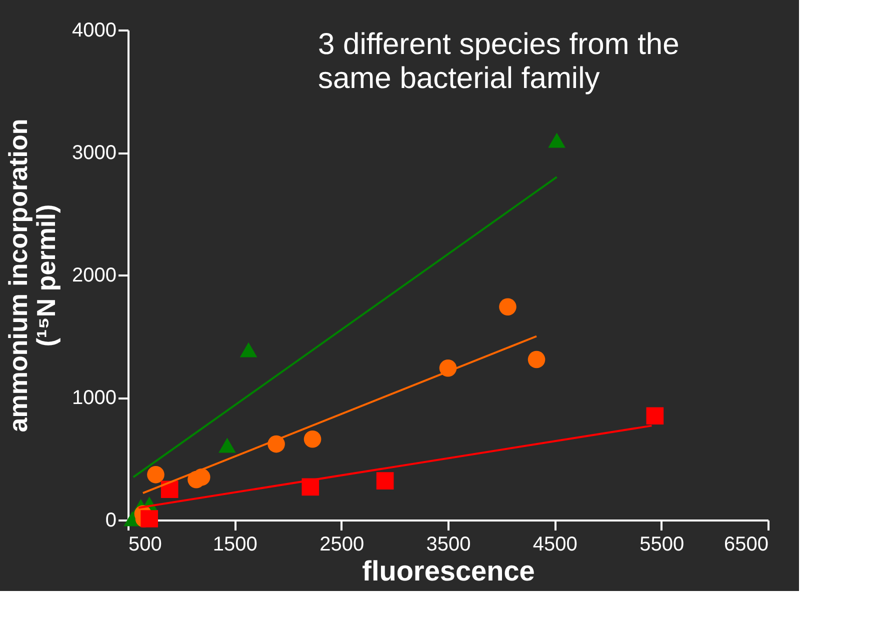 This screenshot has width=884, height=620. What do you see at coordinates (555, 545) in the screenshot?
I see `x-tick-label: 4500` at bounding box center [555, 545].